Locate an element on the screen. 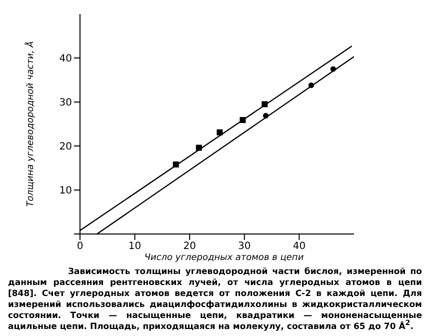  y-tick-label: 20 is located at coordinates (65, 147).